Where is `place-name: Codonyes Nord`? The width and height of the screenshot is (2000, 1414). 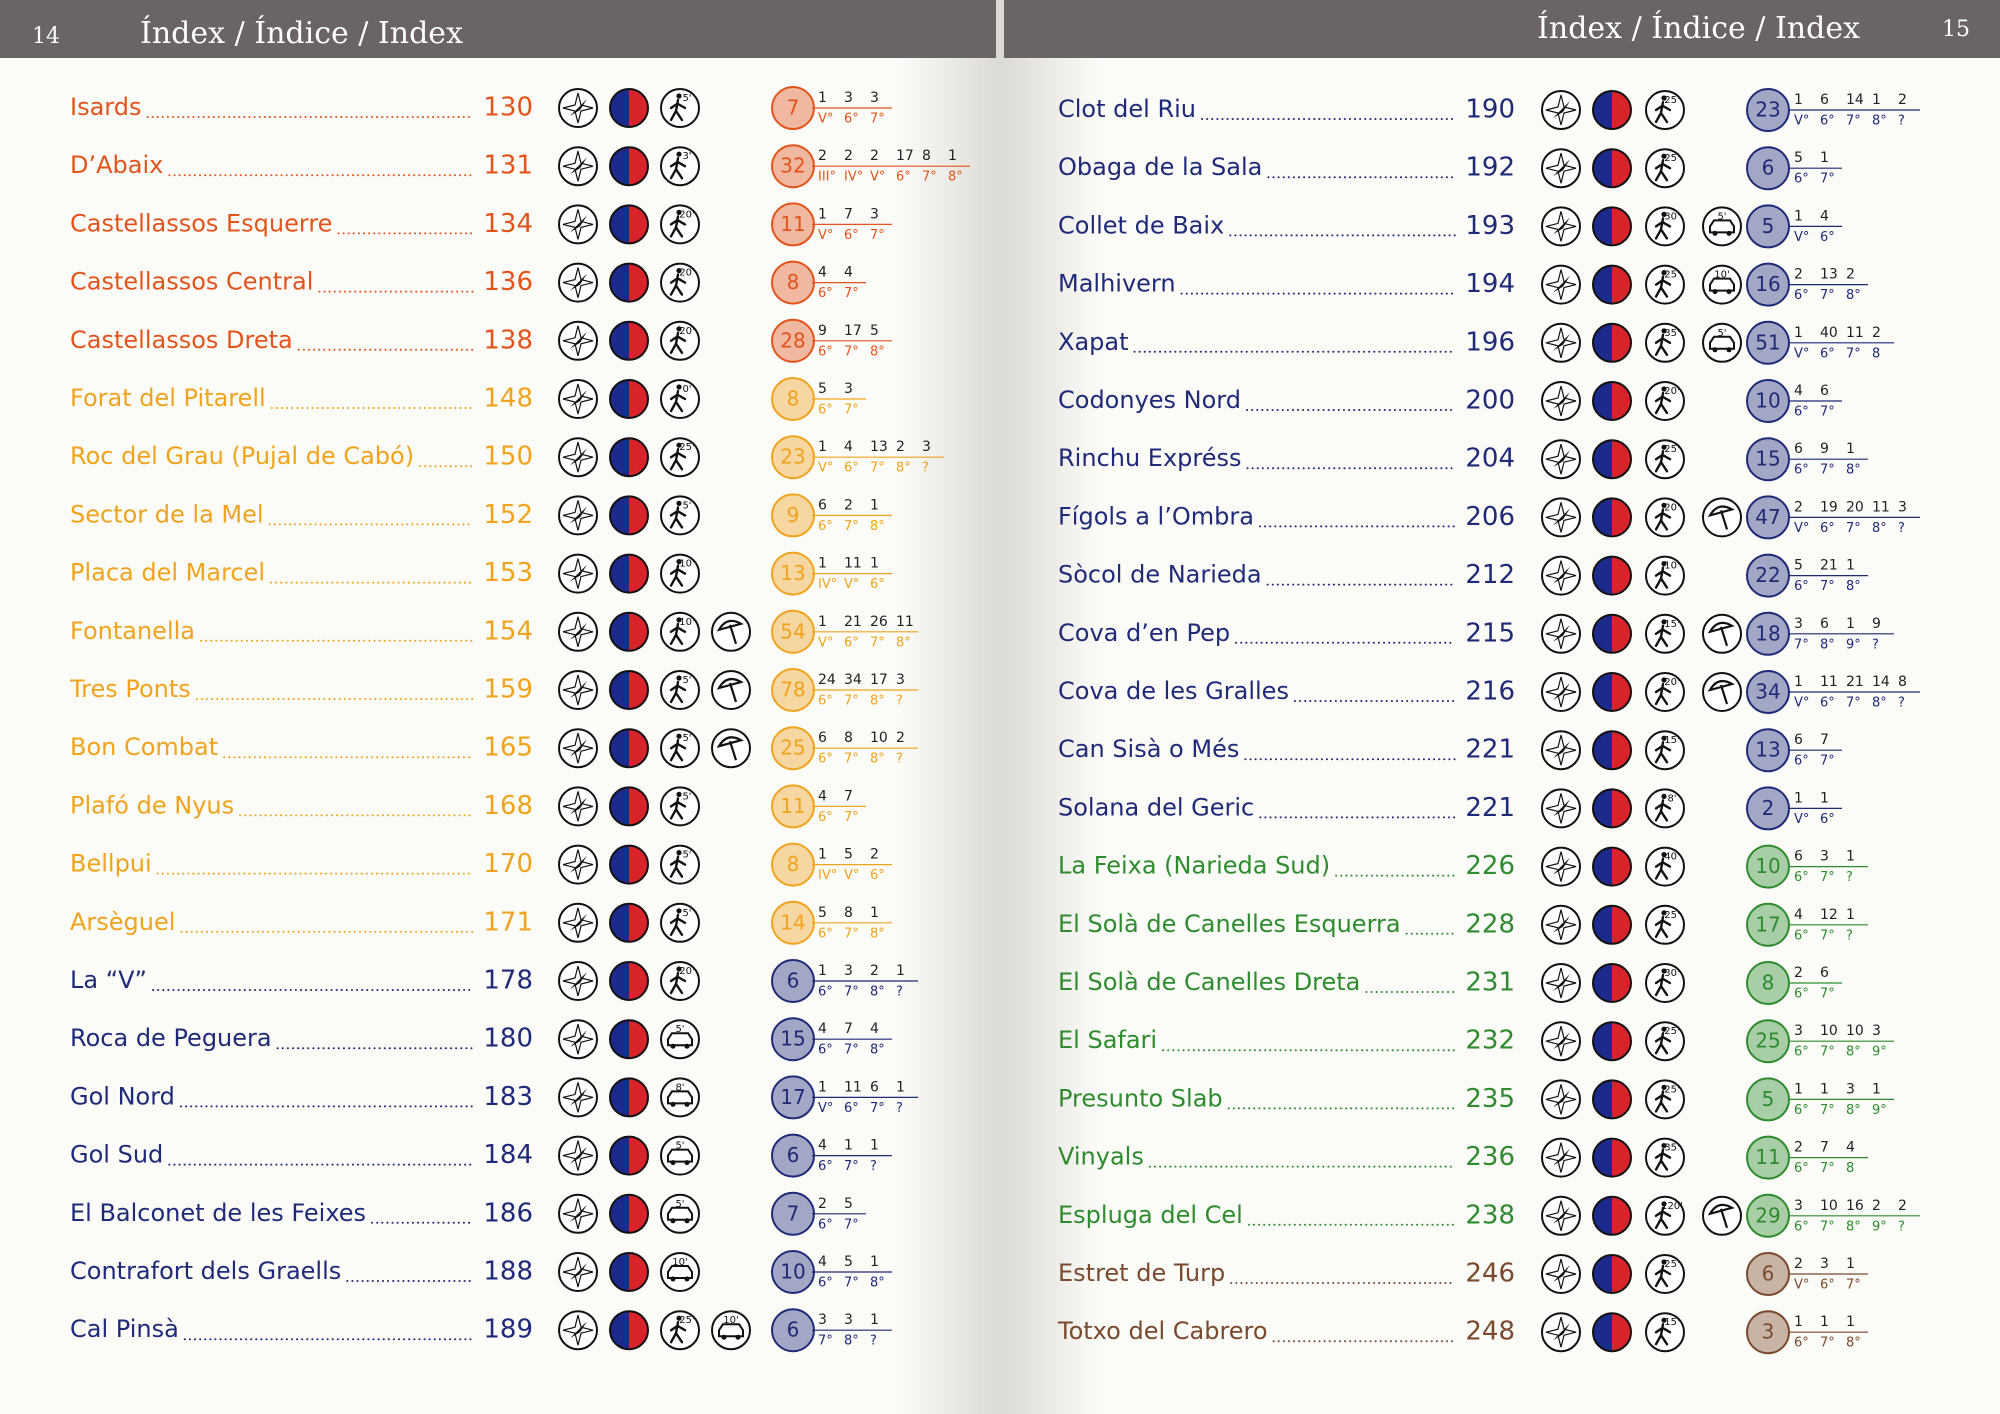
place-name: Codonyes Nord is located at coordinates (1149, 400).